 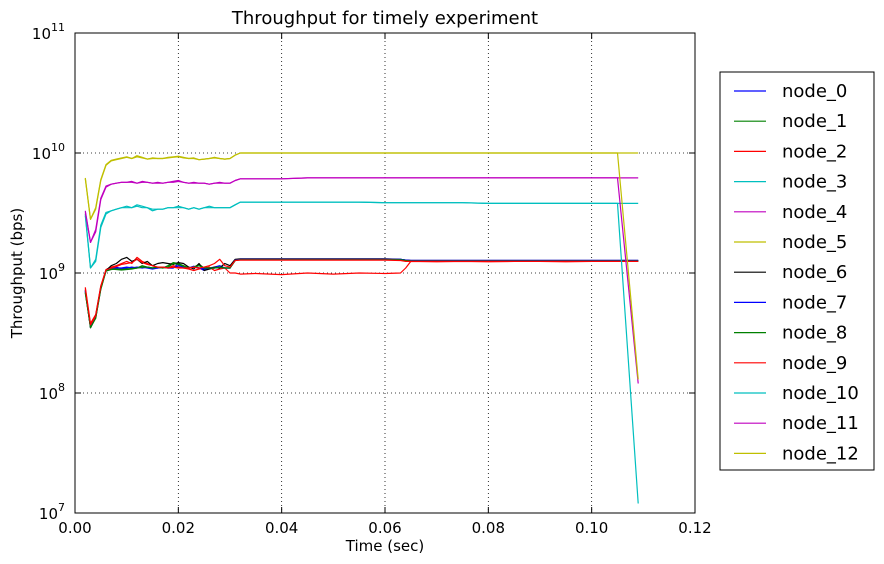 What do you see at coordinates (694, 528) in the screenshot?
I see `x-tick-label: 0.12` at bounding box center [694, 528].